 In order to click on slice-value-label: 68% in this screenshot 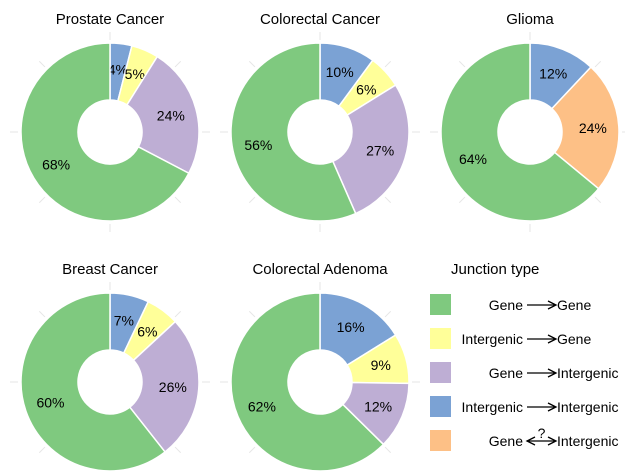, I will do `click(56, 165)`.